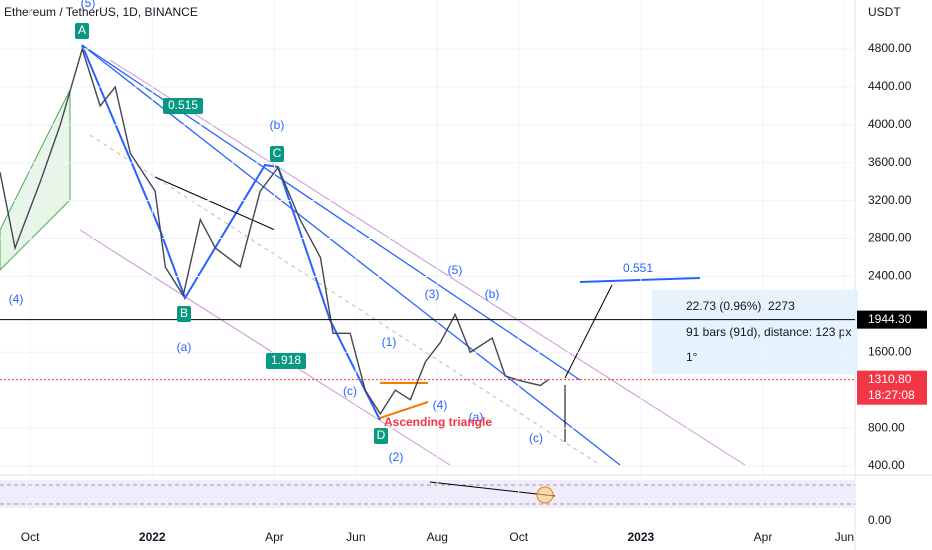 The image size is (932, 550). Describe the element at coordinates (432, 294) in the screenshot. I see `annotation: (3)` at that location.